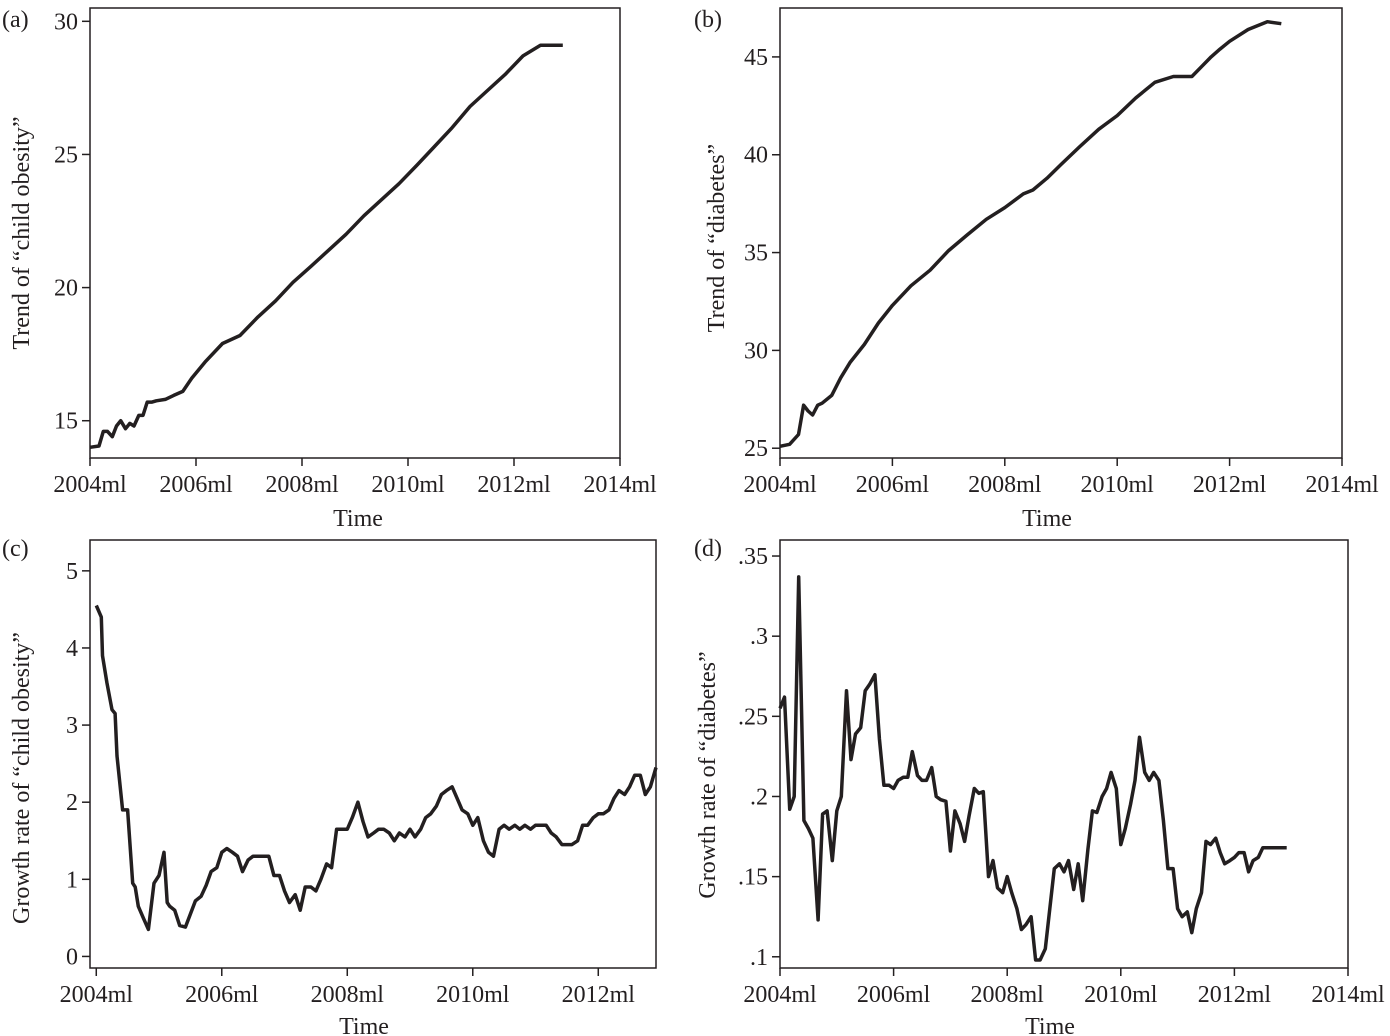 The image size is (1390, 1036). Describe the element at coordinates (1230, 485) in the screenshot. I see `x-tick-label-b-4: 2012ml` at that location.